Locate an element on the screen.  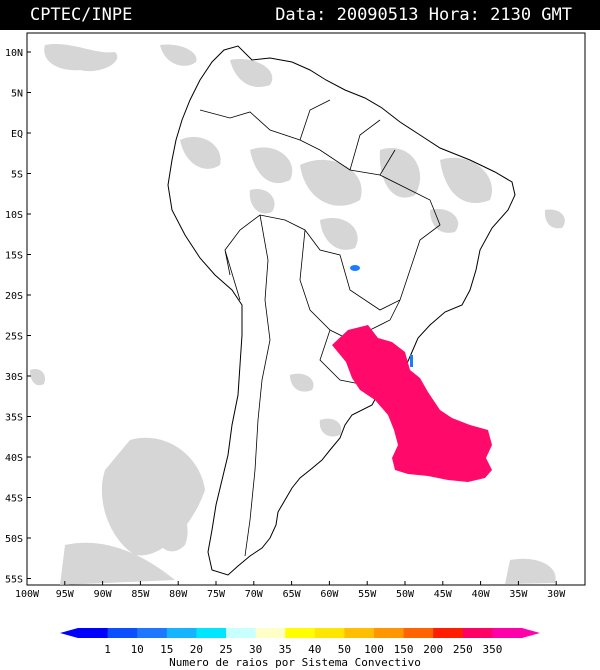
legend-value: 200 is located at coordinates (433, 649).